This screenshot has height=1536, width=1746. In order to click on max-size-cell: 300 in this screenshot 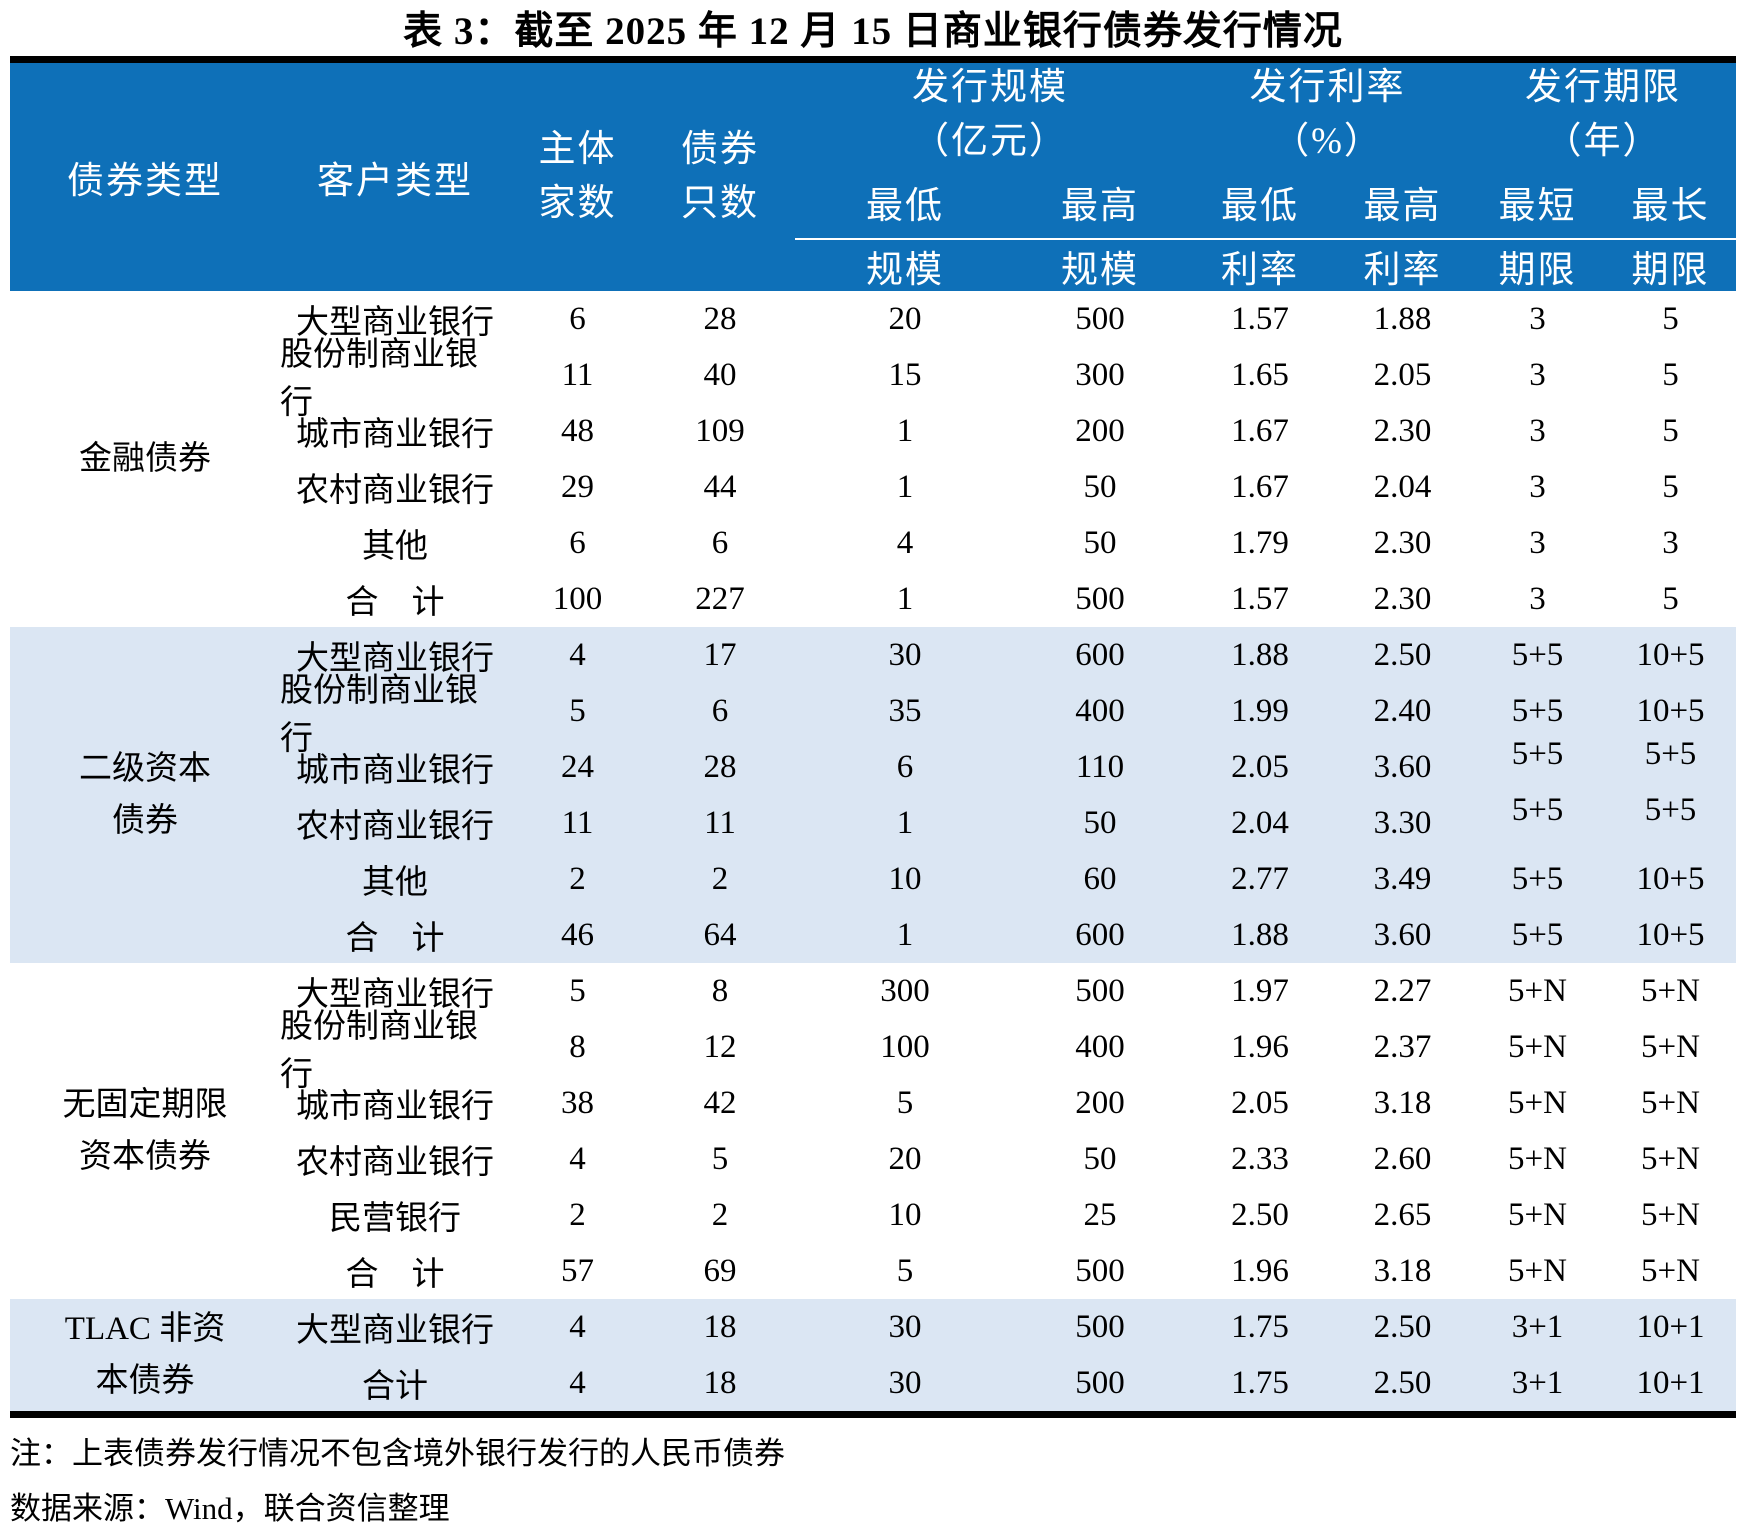, I will do `click(1100, 374)`.